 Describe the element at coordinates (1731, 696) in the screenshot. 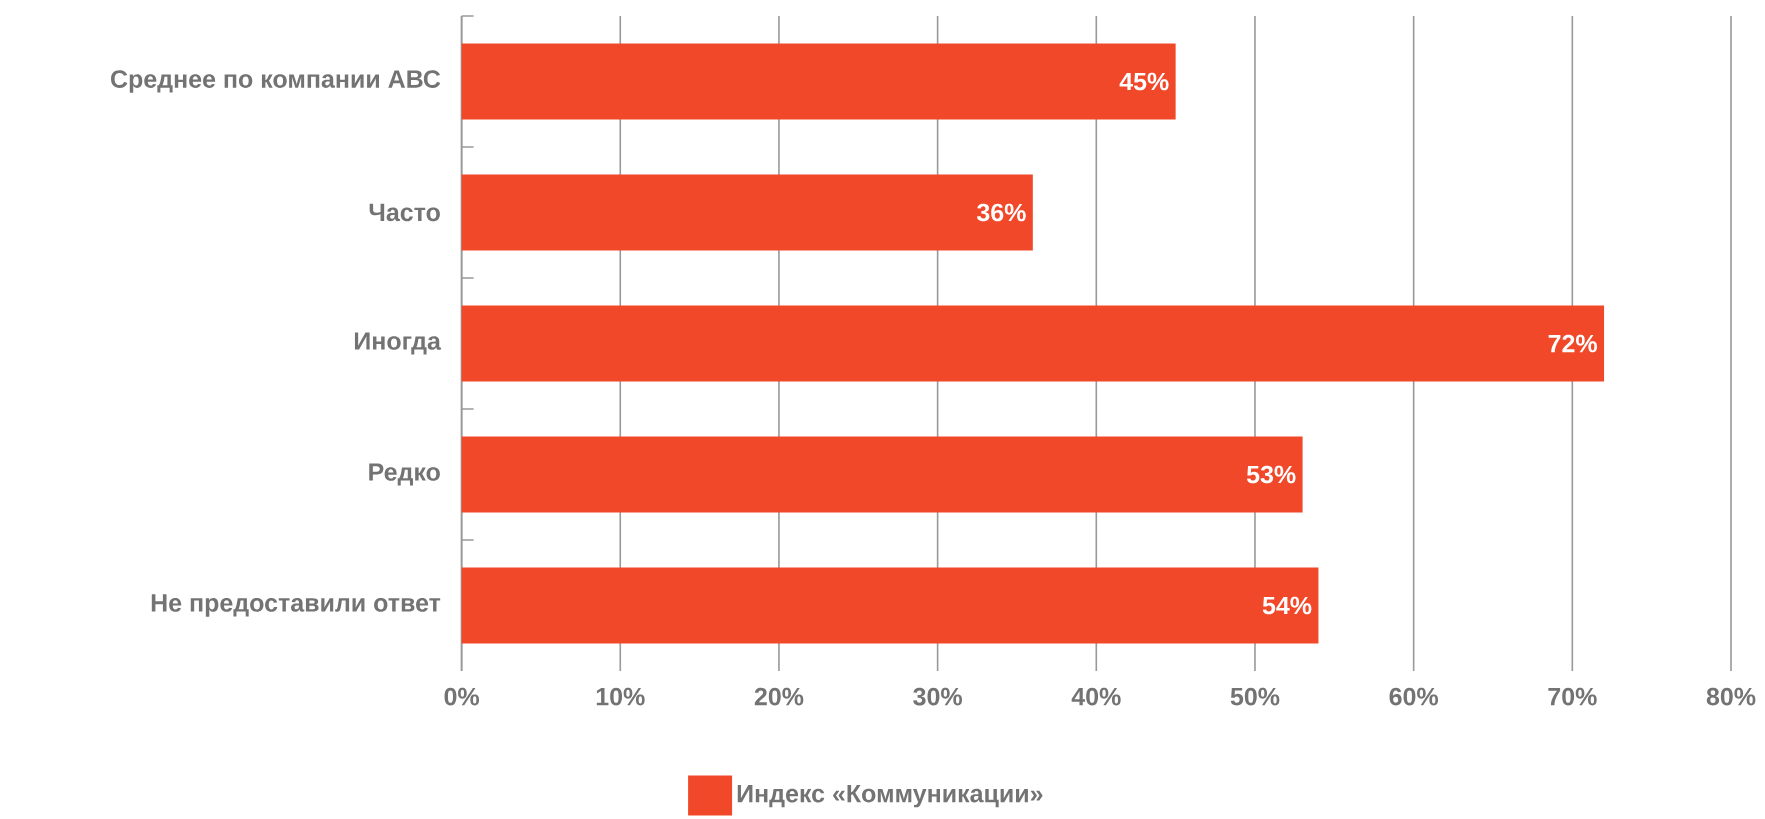

I see `x-tick-label: 80%` at that location.